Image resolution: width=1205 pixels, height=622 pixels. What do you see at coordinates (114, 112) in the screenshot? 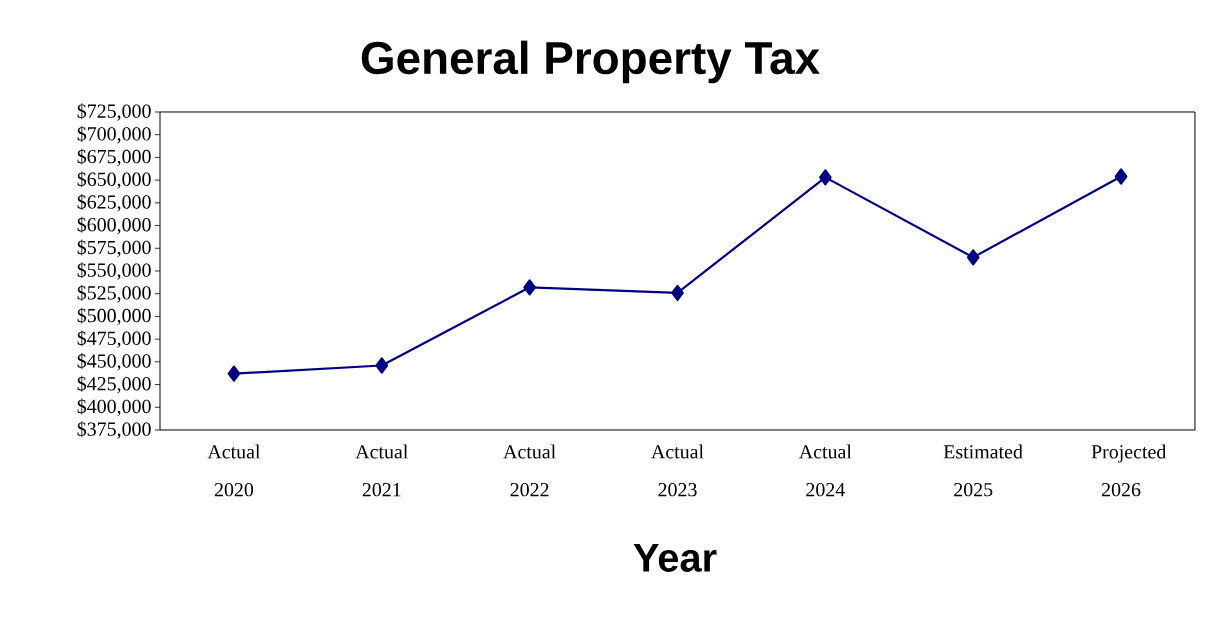
I see `y-tick-label: $725,000` at bounding box center [114, 112].